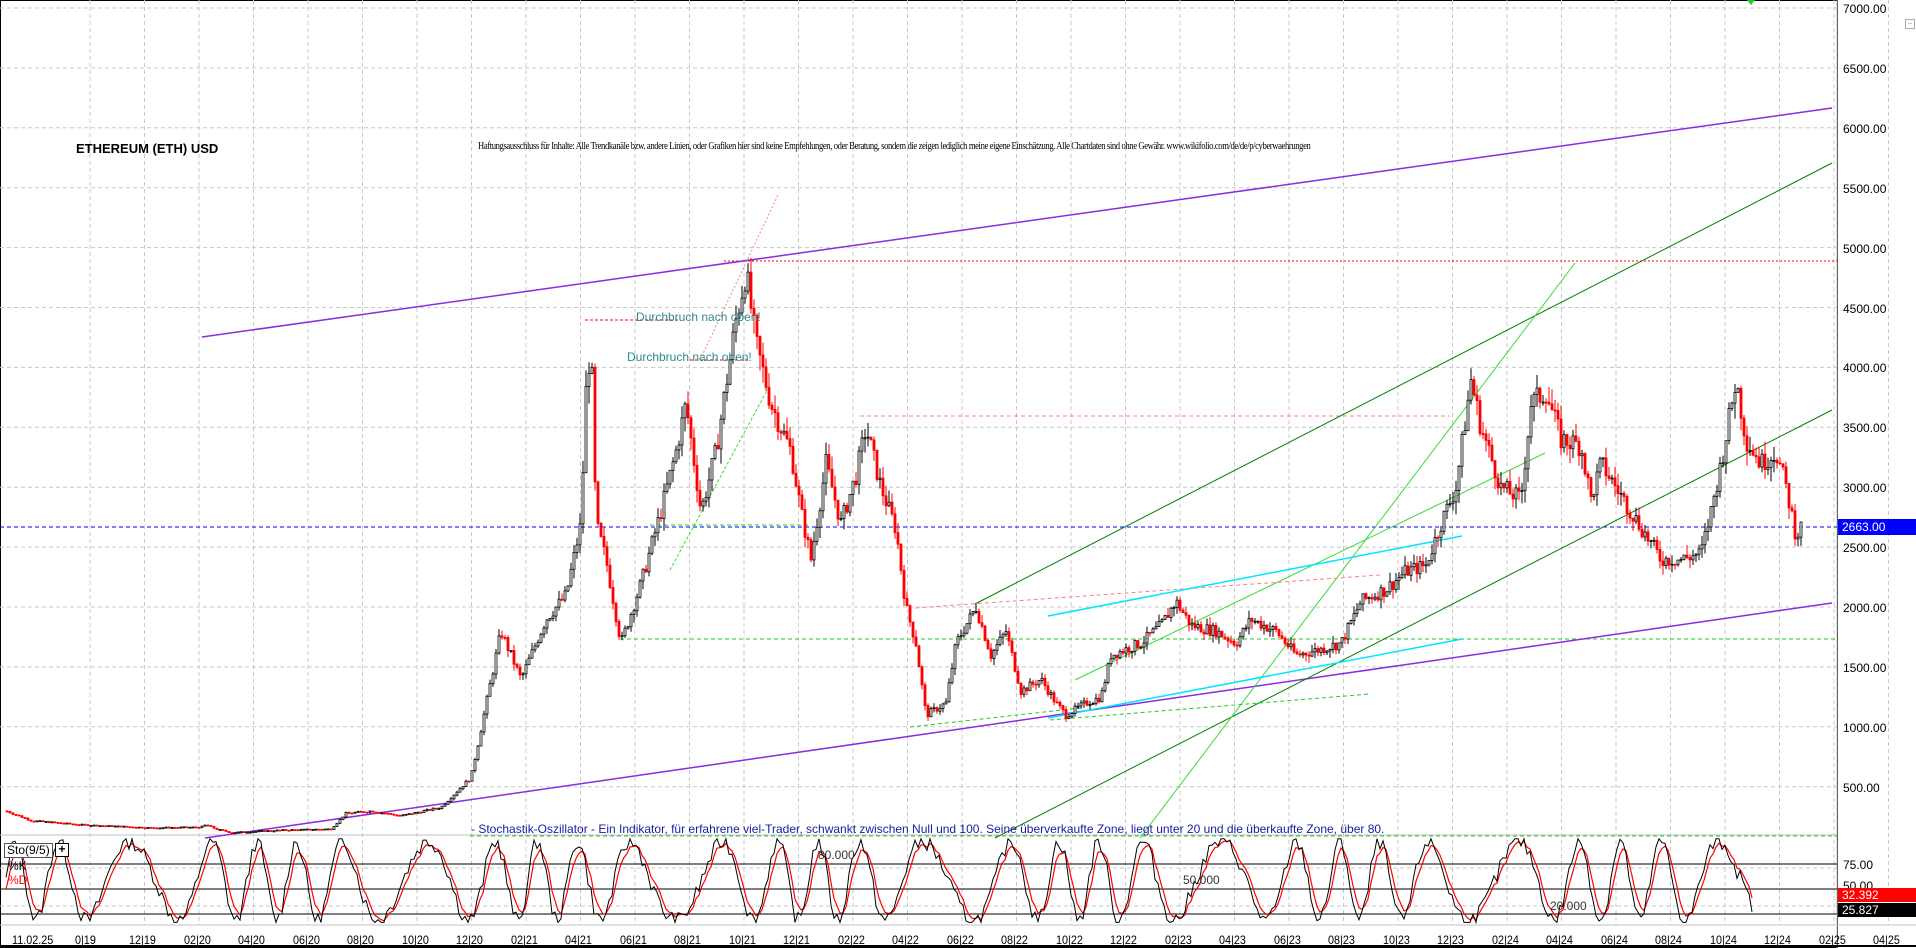 This screenshot has height=948, width=1916. Describe the element at coordinates (1877, 895) in the screenshot. I see `k-value-tag: 32.392` at that location.